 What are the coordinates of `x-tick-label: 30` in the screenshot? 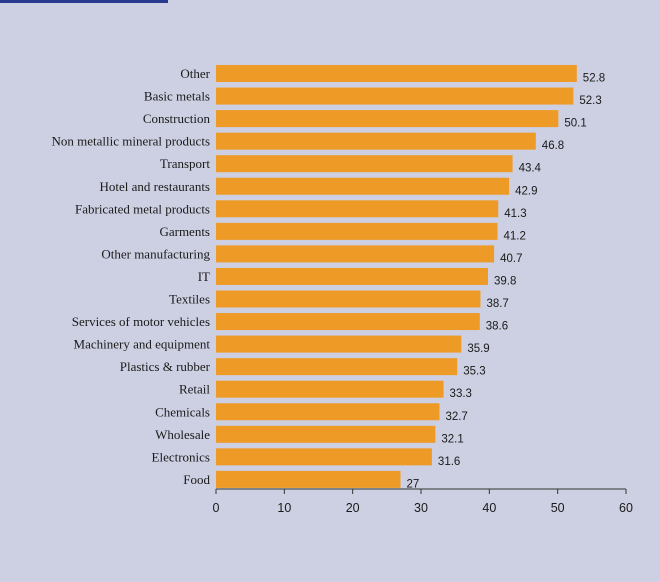 It's located at (421, 508).